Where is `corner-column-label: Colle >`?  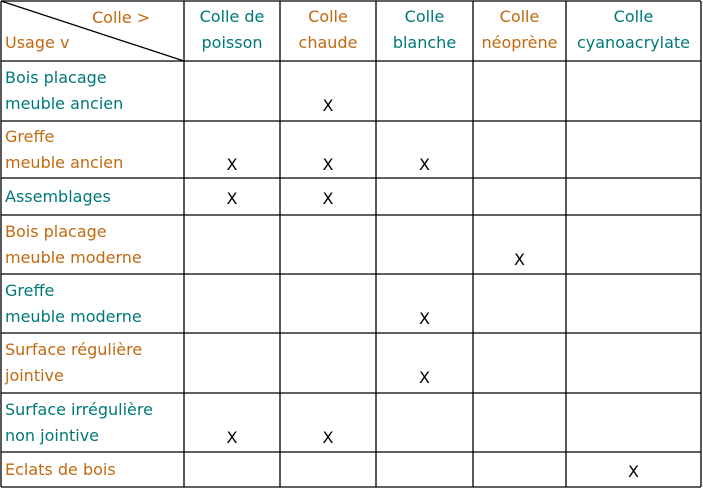 corner-column-label: Colle > is located at coordinates (121, 17).